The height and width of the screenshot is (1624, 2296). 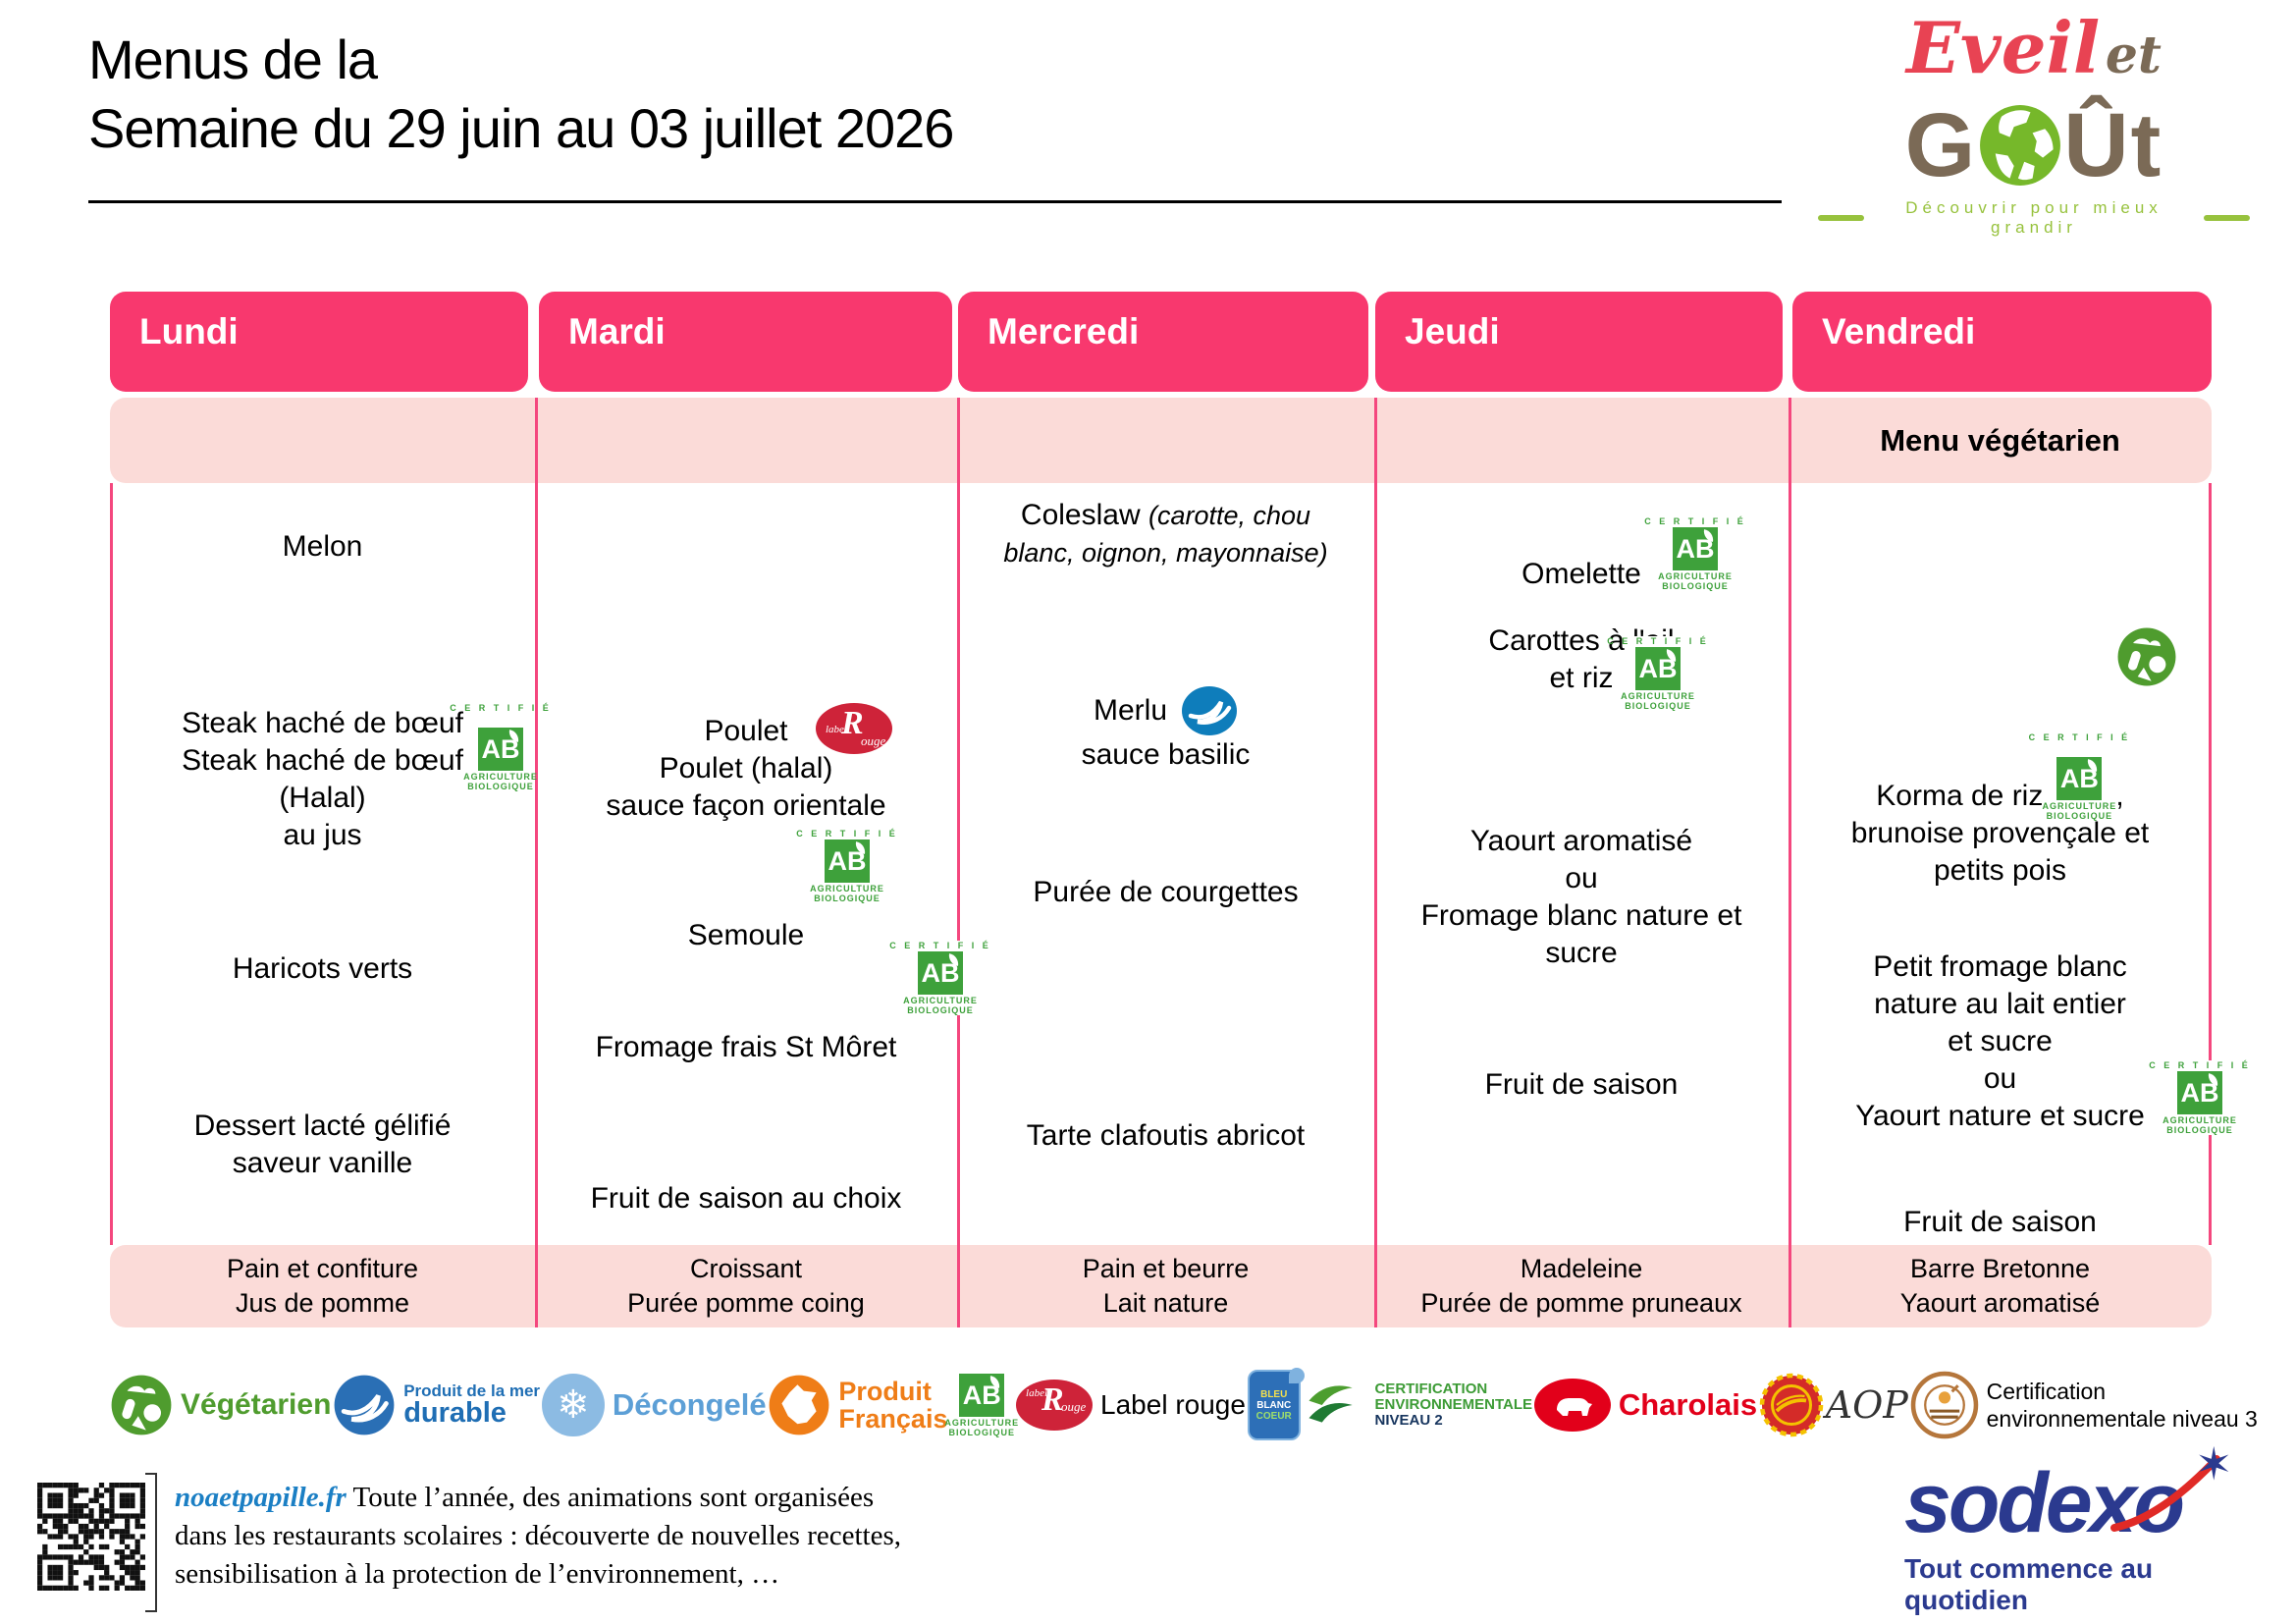 I want to click on logo-script-line: Eveil et, so click(x=2034, y=57).